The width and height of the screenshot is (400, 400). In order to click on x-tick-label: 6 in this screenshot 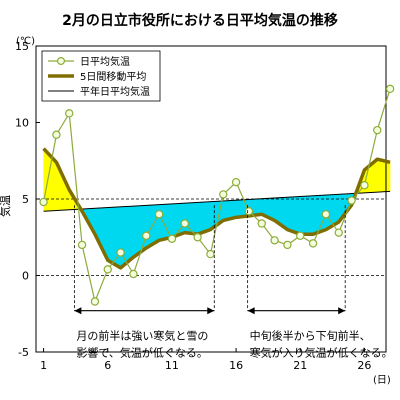, I will do `click(107, 365)`.